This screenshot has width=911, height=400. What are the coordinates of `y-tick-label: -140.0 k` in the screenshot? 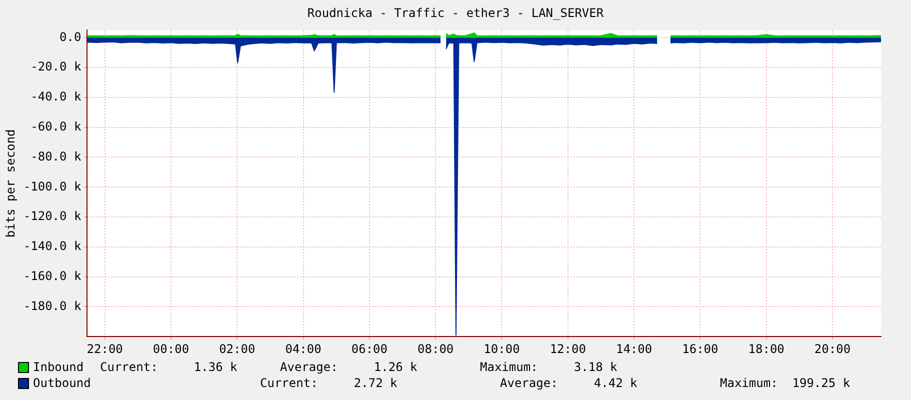 It's located at (52, 246).